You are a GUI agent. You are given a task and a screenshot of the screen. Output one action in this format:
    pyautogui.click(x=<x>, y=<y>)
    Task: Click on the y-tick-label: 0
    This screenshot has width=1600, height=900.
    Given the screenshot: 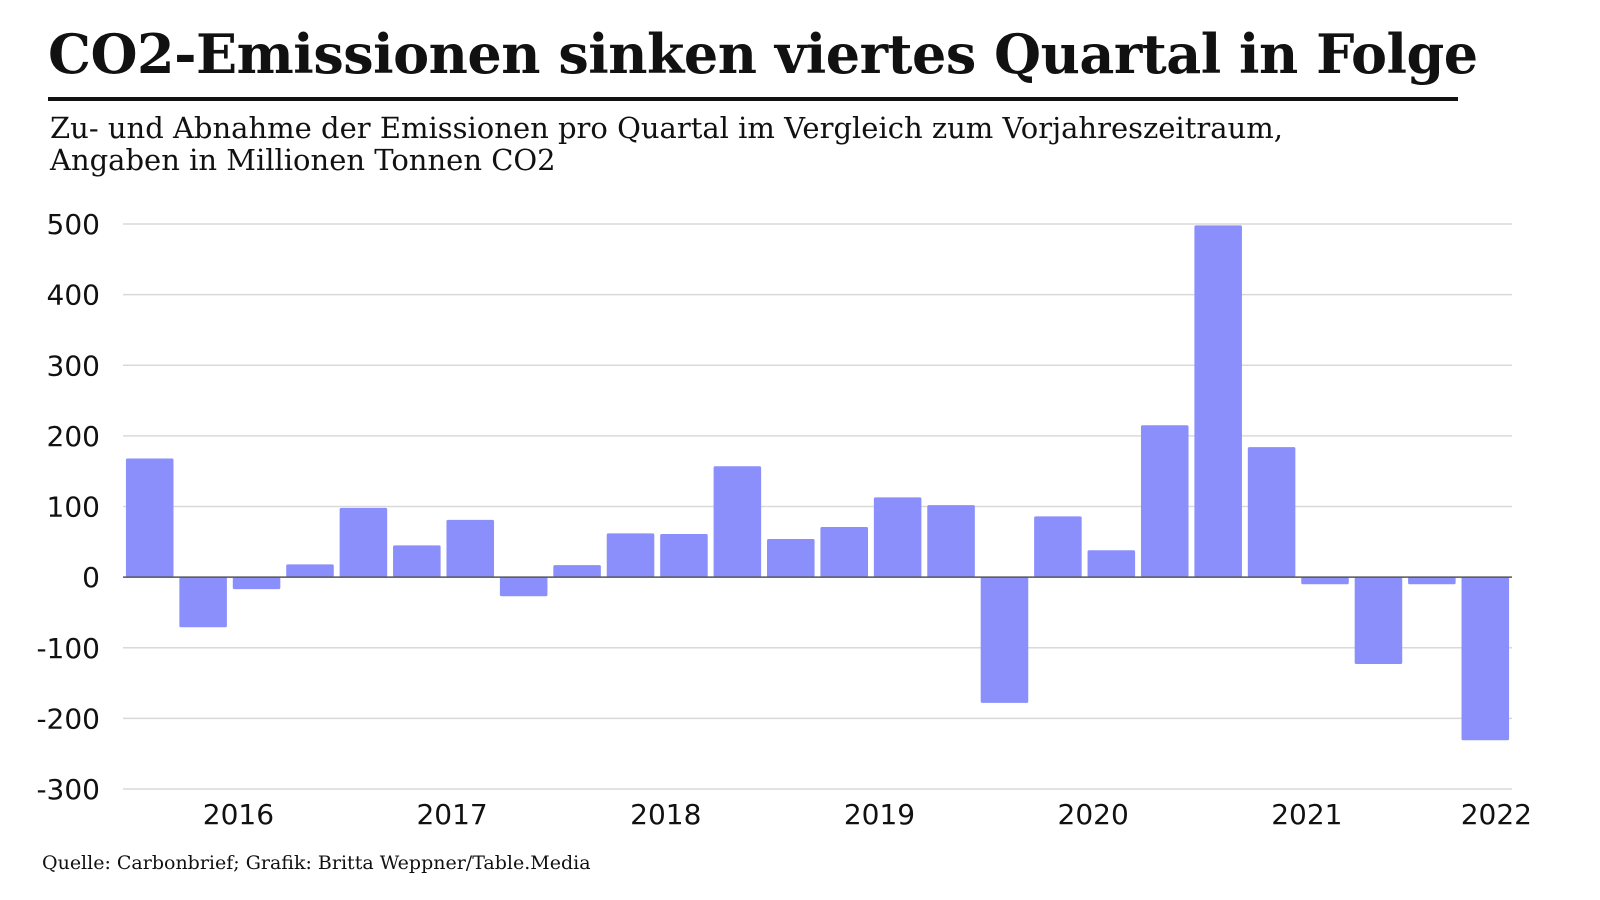 What is the action you would take?
    pyautogui.click(x=91, y=577)
    